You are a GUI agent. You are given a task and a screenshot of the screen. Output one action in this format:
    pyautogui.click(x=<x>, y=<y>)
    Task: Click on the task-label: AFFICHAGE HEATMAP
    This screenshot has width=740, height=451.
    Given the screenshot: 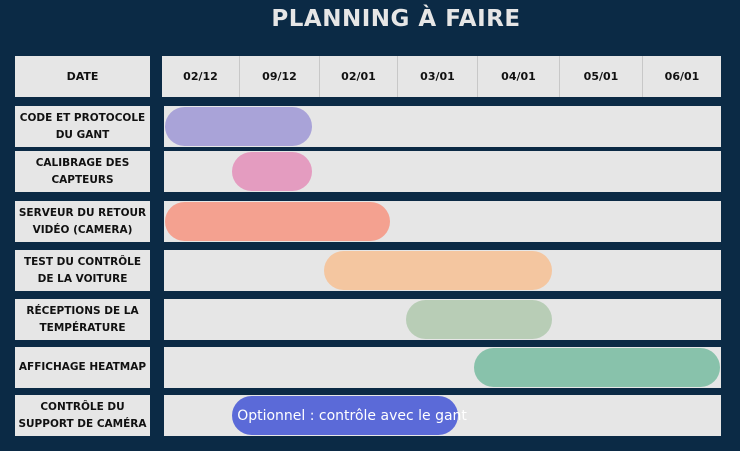 What is the action you would take?
    pyautogui.click(x=82, y=367)
    